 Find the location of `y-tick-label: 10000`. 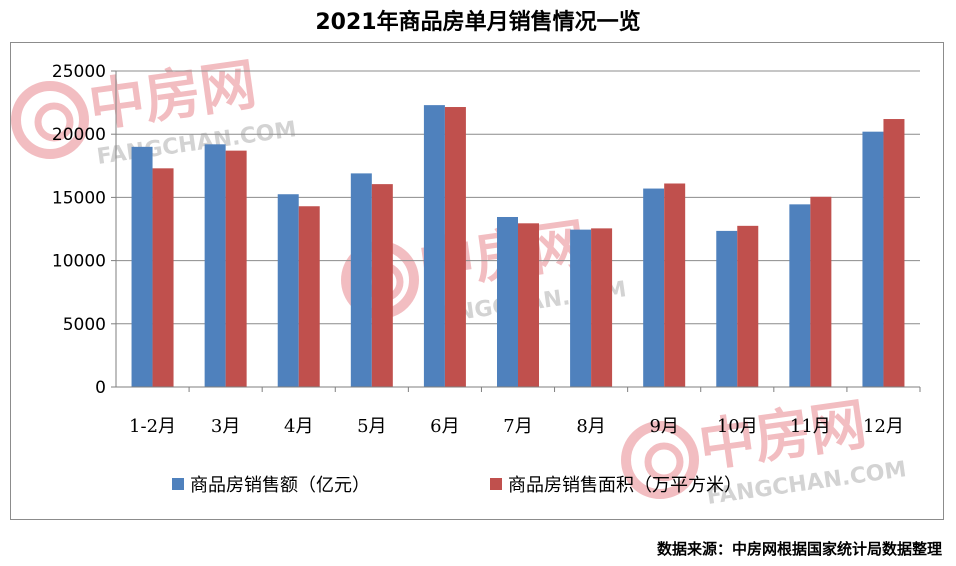

y-tick-label: 10000 is located at coordinates (79, 262).